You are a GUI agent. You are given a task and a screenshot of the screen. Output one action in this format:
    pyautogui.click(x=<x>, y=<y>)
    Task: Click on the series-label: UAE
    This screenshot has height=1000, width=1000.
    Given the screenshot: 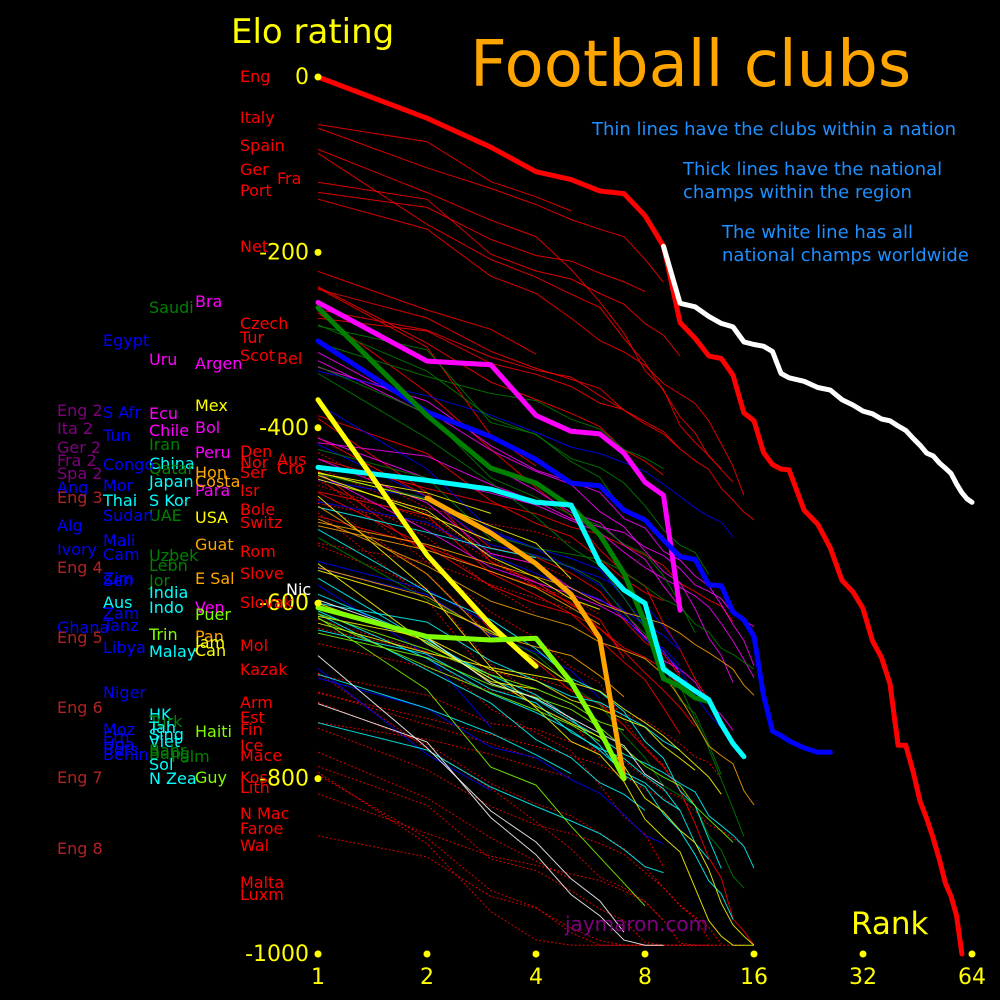 What is the action you would take?
    pyautogui.click(x=165, y=515)
    